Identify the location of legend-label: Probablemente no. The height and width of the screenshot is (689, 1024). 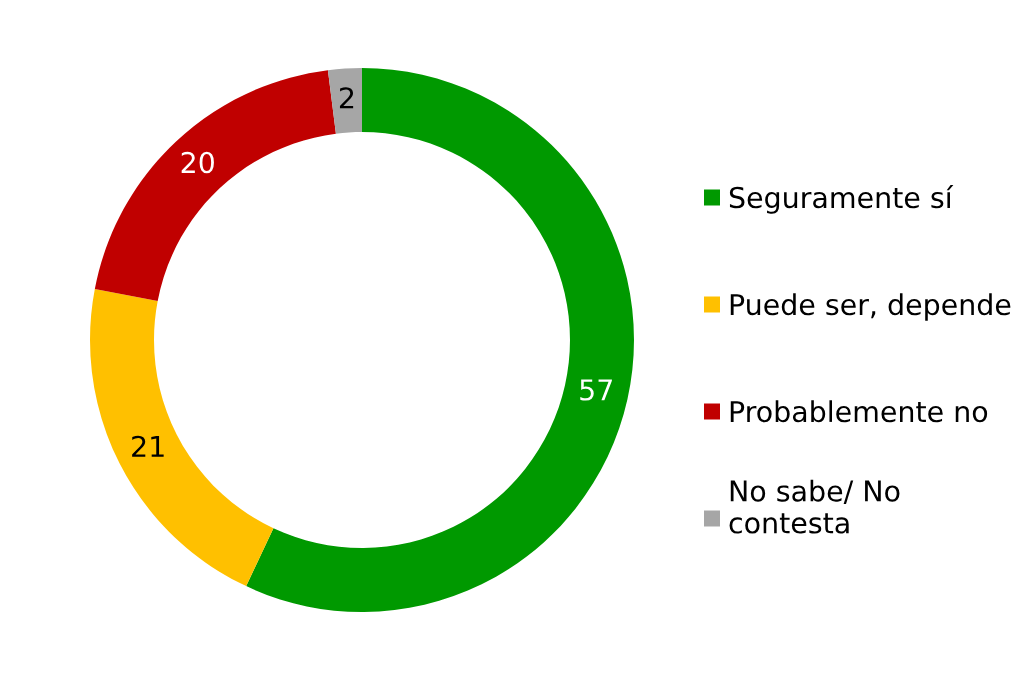
(859, 411).